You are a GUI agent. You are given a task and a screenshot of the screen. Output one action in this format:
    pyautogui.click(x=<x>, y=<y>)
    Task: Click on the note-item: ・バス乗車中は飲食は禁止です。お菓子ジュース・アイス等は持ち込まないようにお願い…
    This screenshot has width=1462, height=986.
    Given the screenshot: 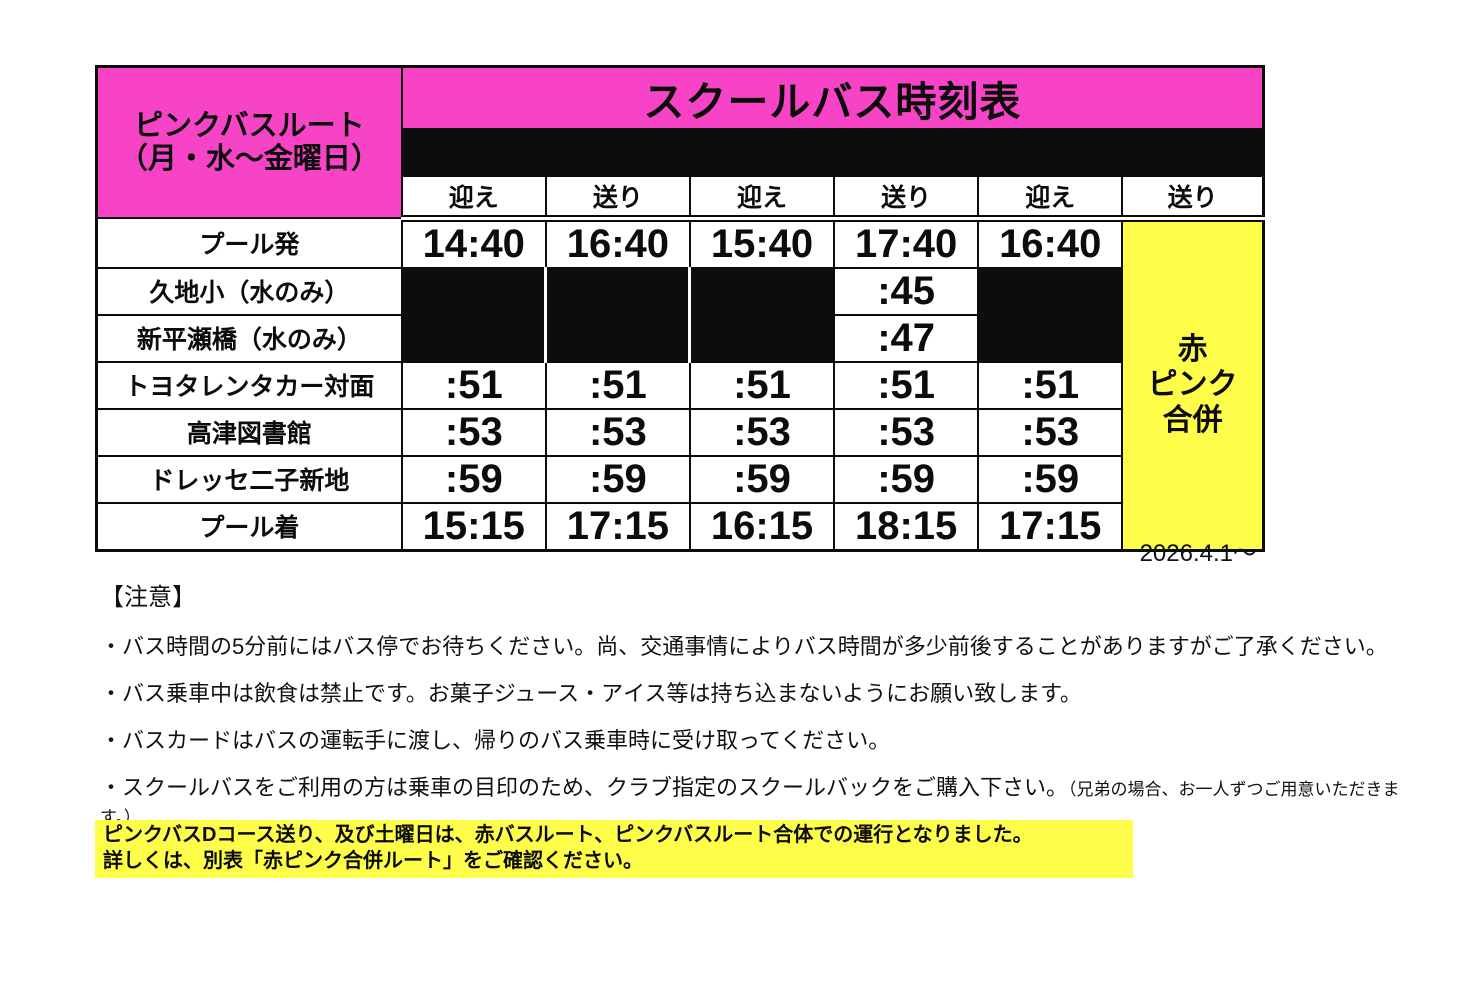 What is the action you would take?
    pyautogui.click(x=591, y=693)
    